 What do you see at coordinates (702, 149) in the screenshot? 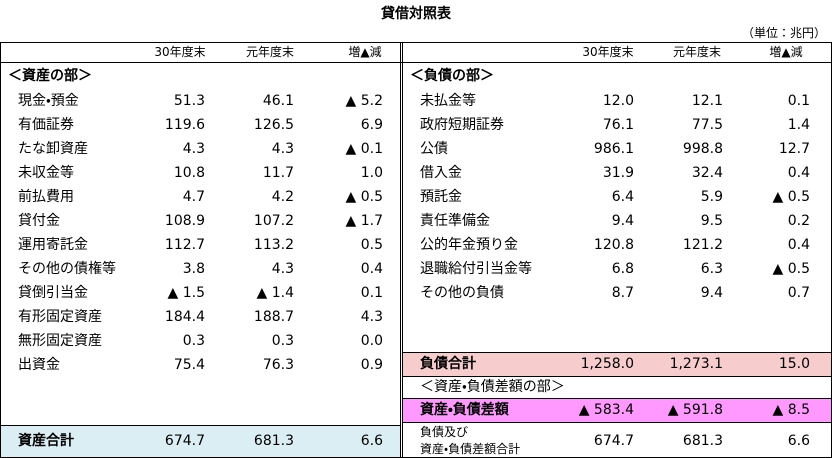
I see `row-value: 998.8` at bounding box center [702, 149].